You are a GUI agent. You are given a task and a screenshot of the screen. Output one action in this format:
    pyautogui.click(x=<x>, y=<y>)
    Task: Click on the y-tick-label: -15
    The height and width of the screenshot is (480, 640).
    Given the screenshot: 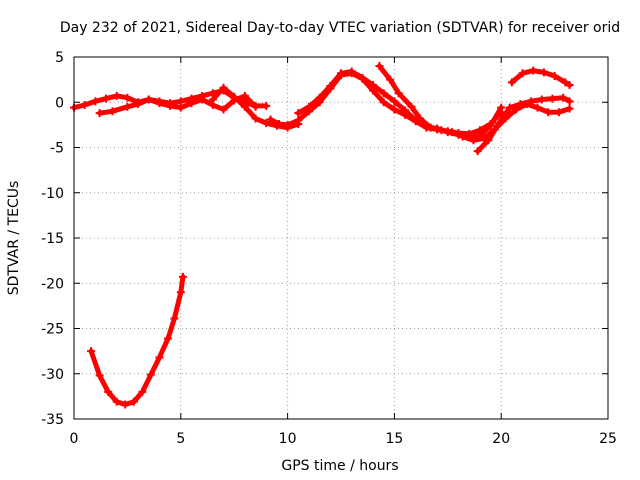 What is the action you would take?
    pyautogui.click(x=52, y=239)
    